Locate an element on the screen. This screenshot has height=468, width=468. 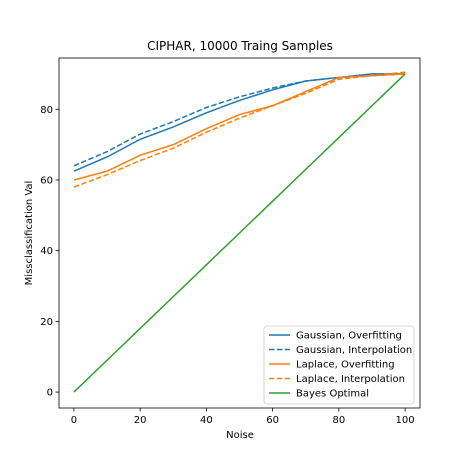
x-tick-label: 60 is located at coordinates (272, 420).